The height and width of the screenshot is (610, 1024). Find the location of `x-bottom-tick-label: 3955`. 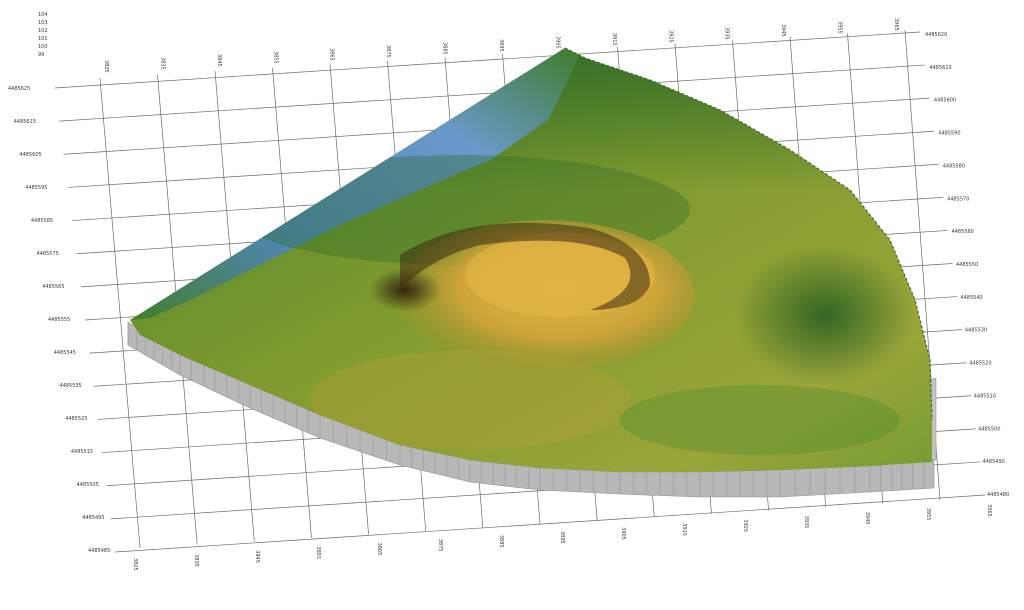

x-bottom-tick-label: 3955 is located at coordinates (928, 514).